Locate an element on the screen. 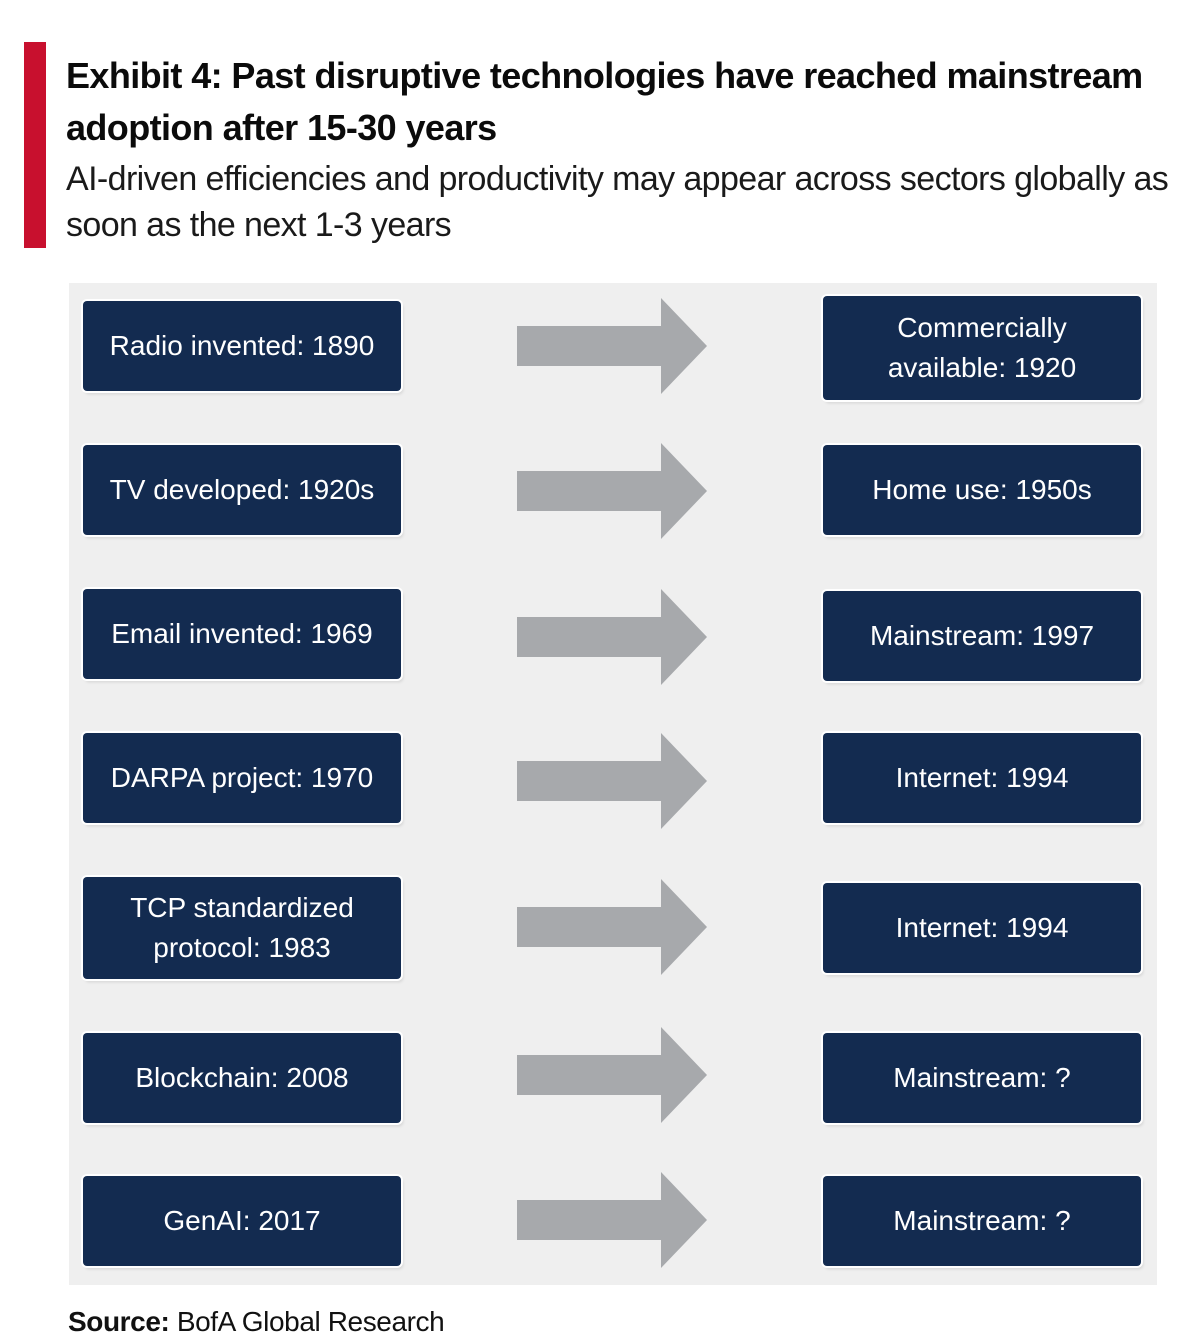  invention-box: Blockchain: 2008 is located at coordinates (242, 1078).